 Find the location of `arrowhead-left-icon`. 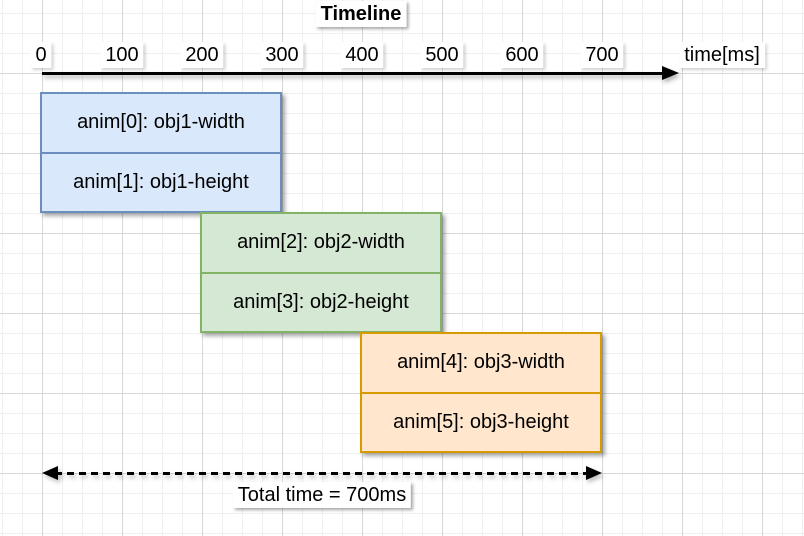

arrowhead-left-icon is located at coordinates (50, 473).